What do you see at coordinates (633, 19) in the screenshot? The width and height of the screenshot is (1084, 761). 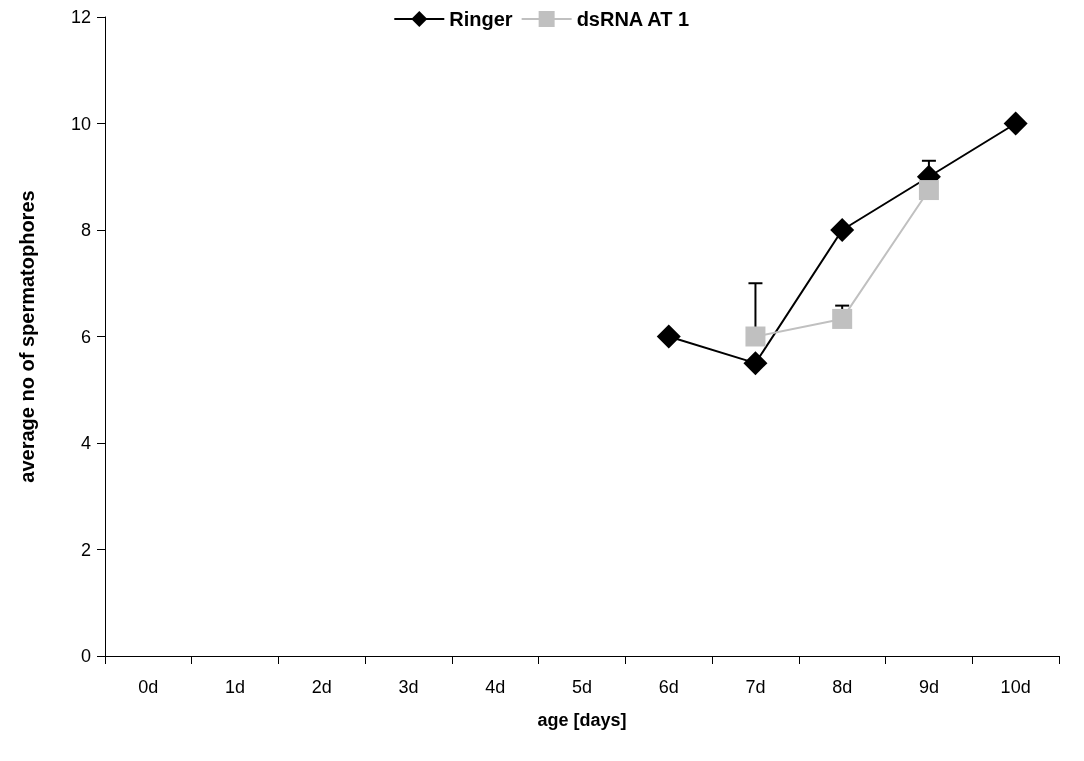 I see `legend-label: dsRNA AT 1` at bounding box center [633, 19].